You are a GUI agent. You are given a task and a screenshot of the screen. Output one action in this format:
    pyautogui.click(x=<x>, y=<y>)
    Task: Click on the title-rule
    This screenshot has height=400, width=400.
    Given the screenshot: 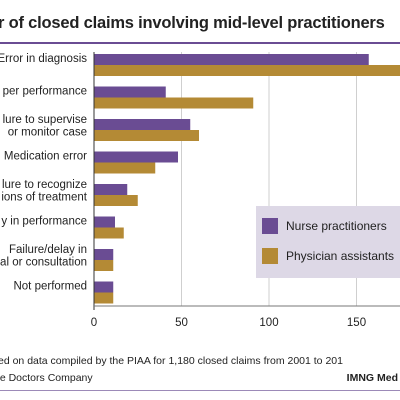 What is the action you would take?
    pyautogui.click(x=200, y=43)
    